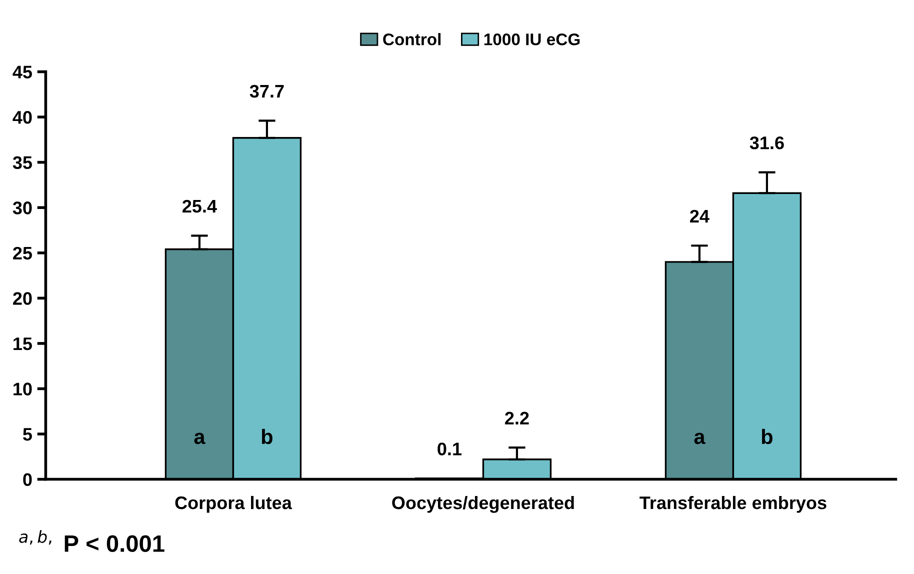  Describe the element at coordinates (22, 253) in the screenshot. I see `y-tick-label: 25` at that location.